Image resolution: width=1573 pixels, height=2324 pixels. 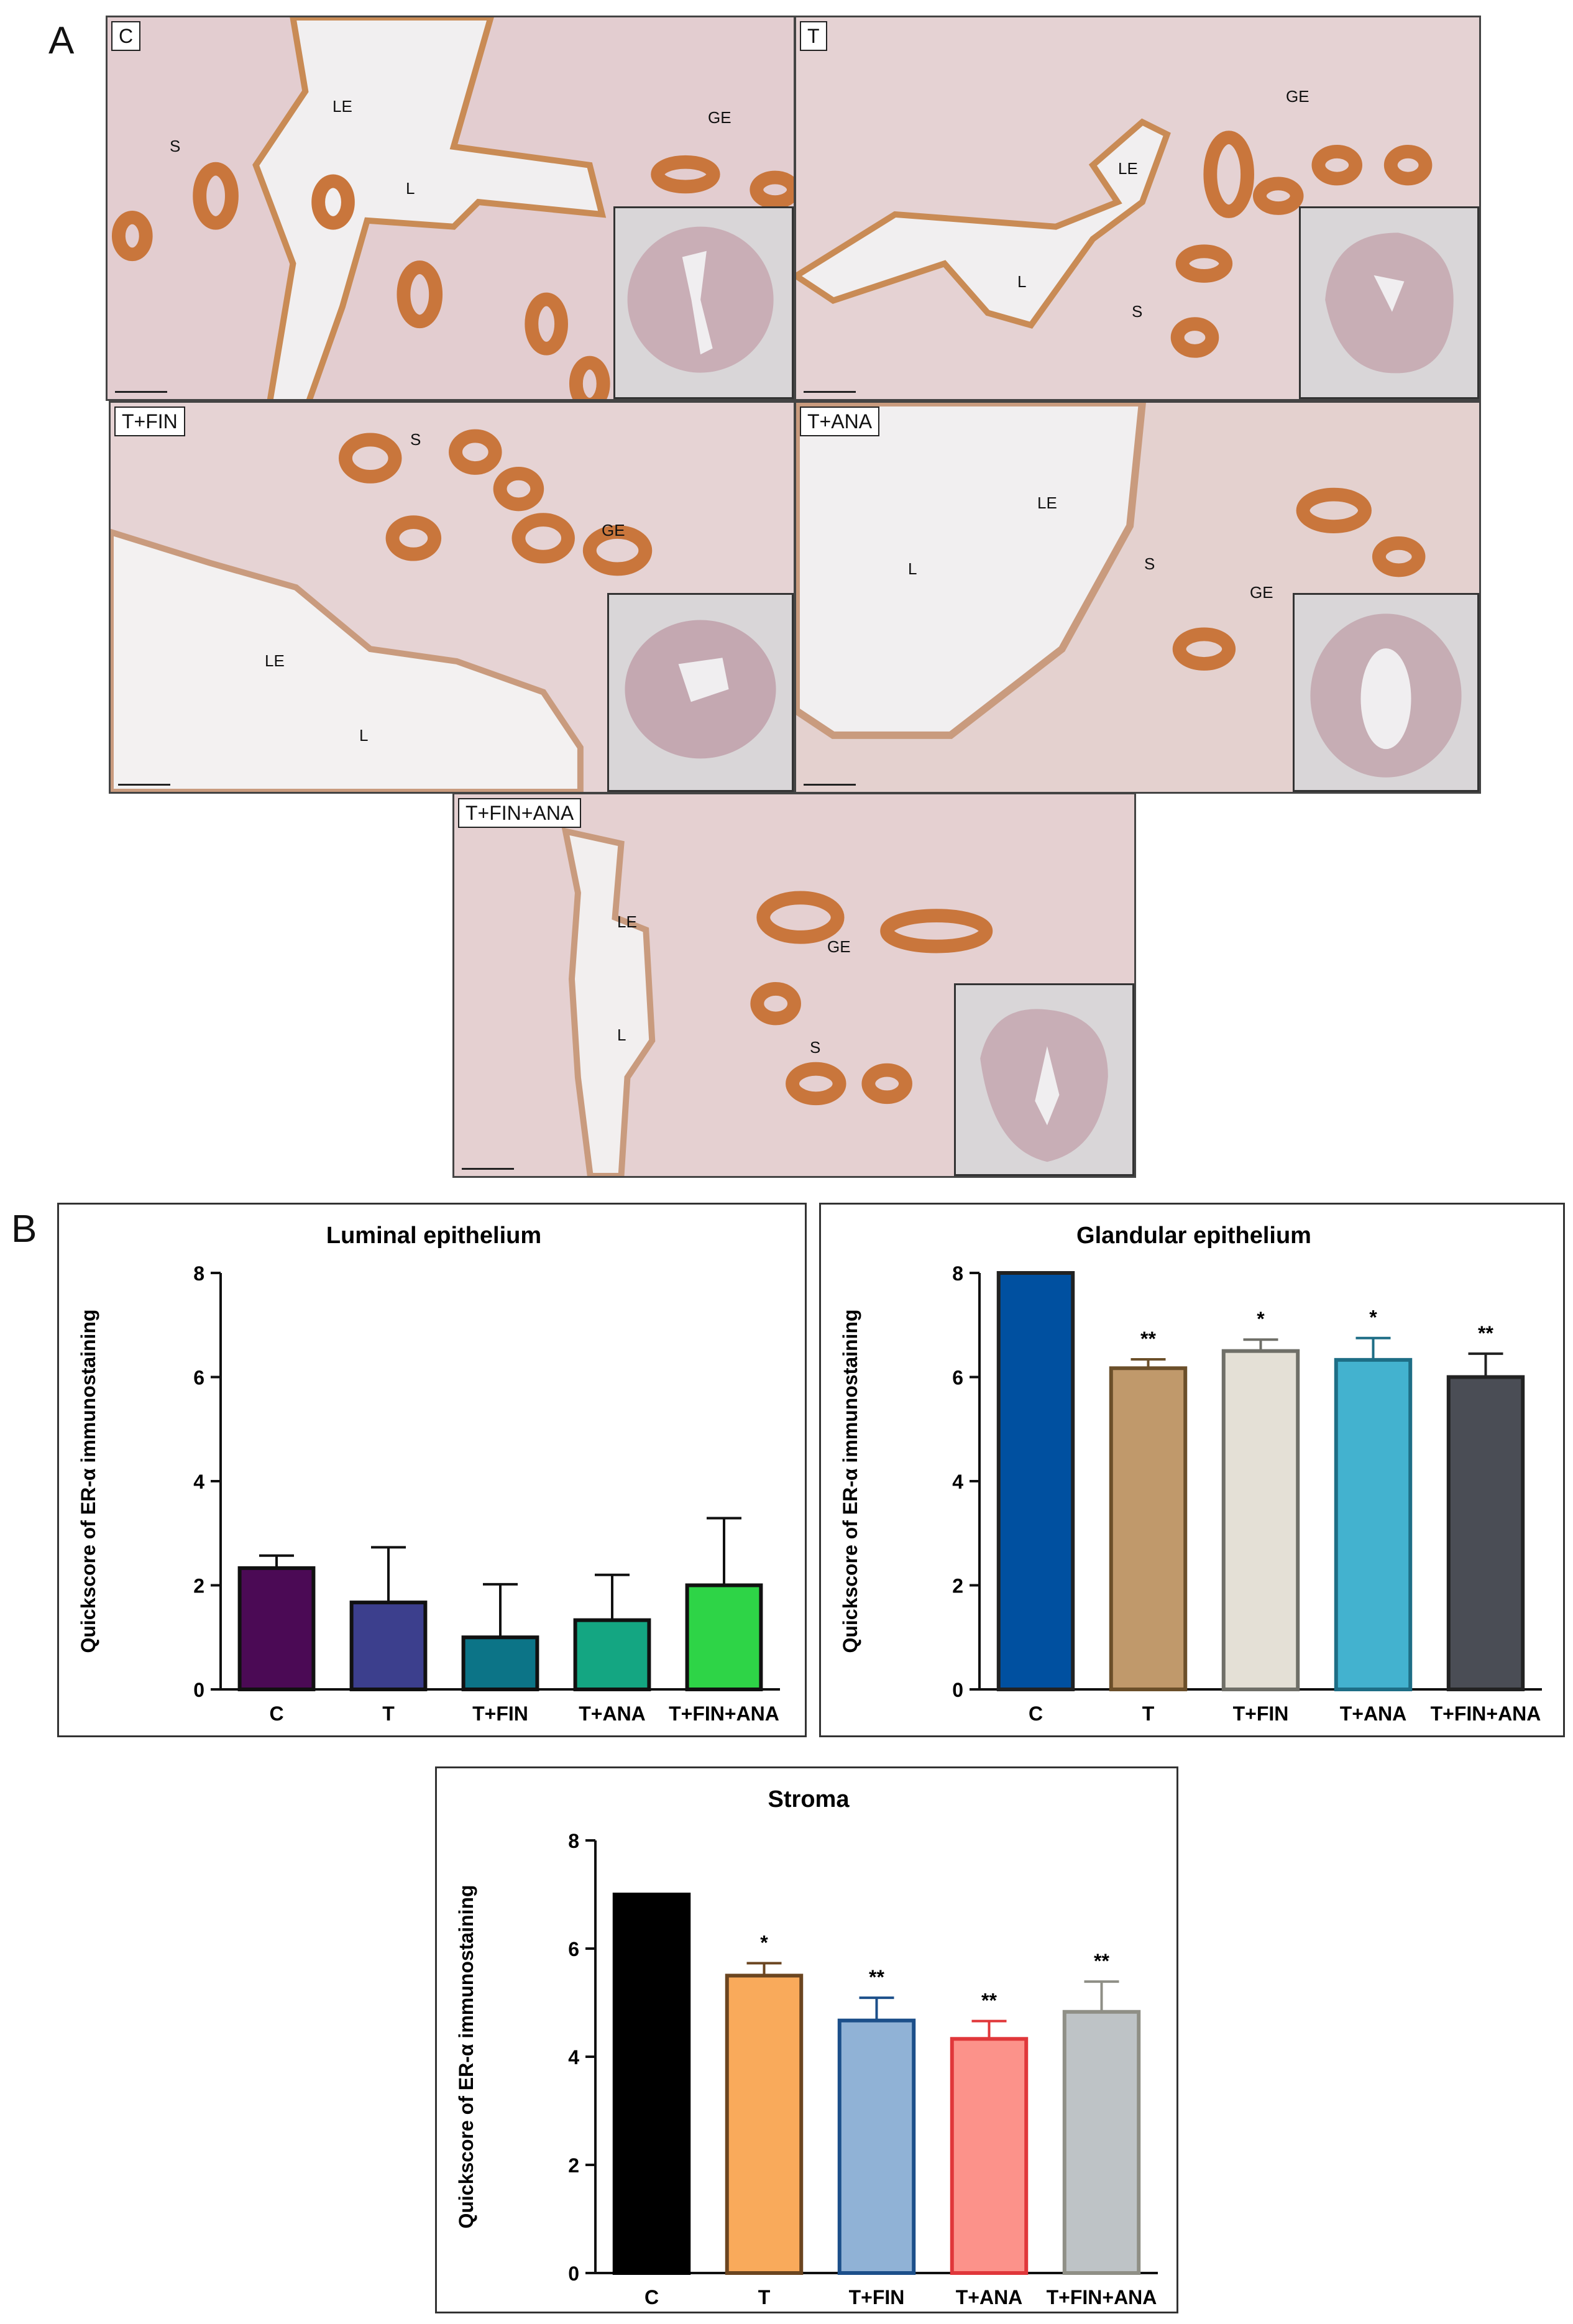 What do you see at coordinates (809, 1799) in the screenshot?
I see `chart-title: Stroma` at bounding box center [809, 1799].